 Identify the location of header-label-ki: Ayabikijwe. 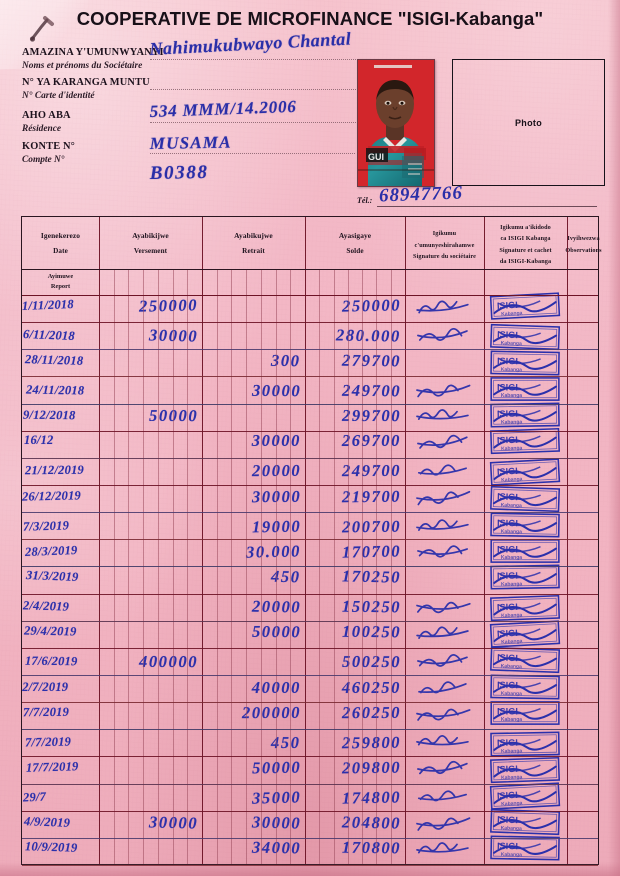
(150, 235).